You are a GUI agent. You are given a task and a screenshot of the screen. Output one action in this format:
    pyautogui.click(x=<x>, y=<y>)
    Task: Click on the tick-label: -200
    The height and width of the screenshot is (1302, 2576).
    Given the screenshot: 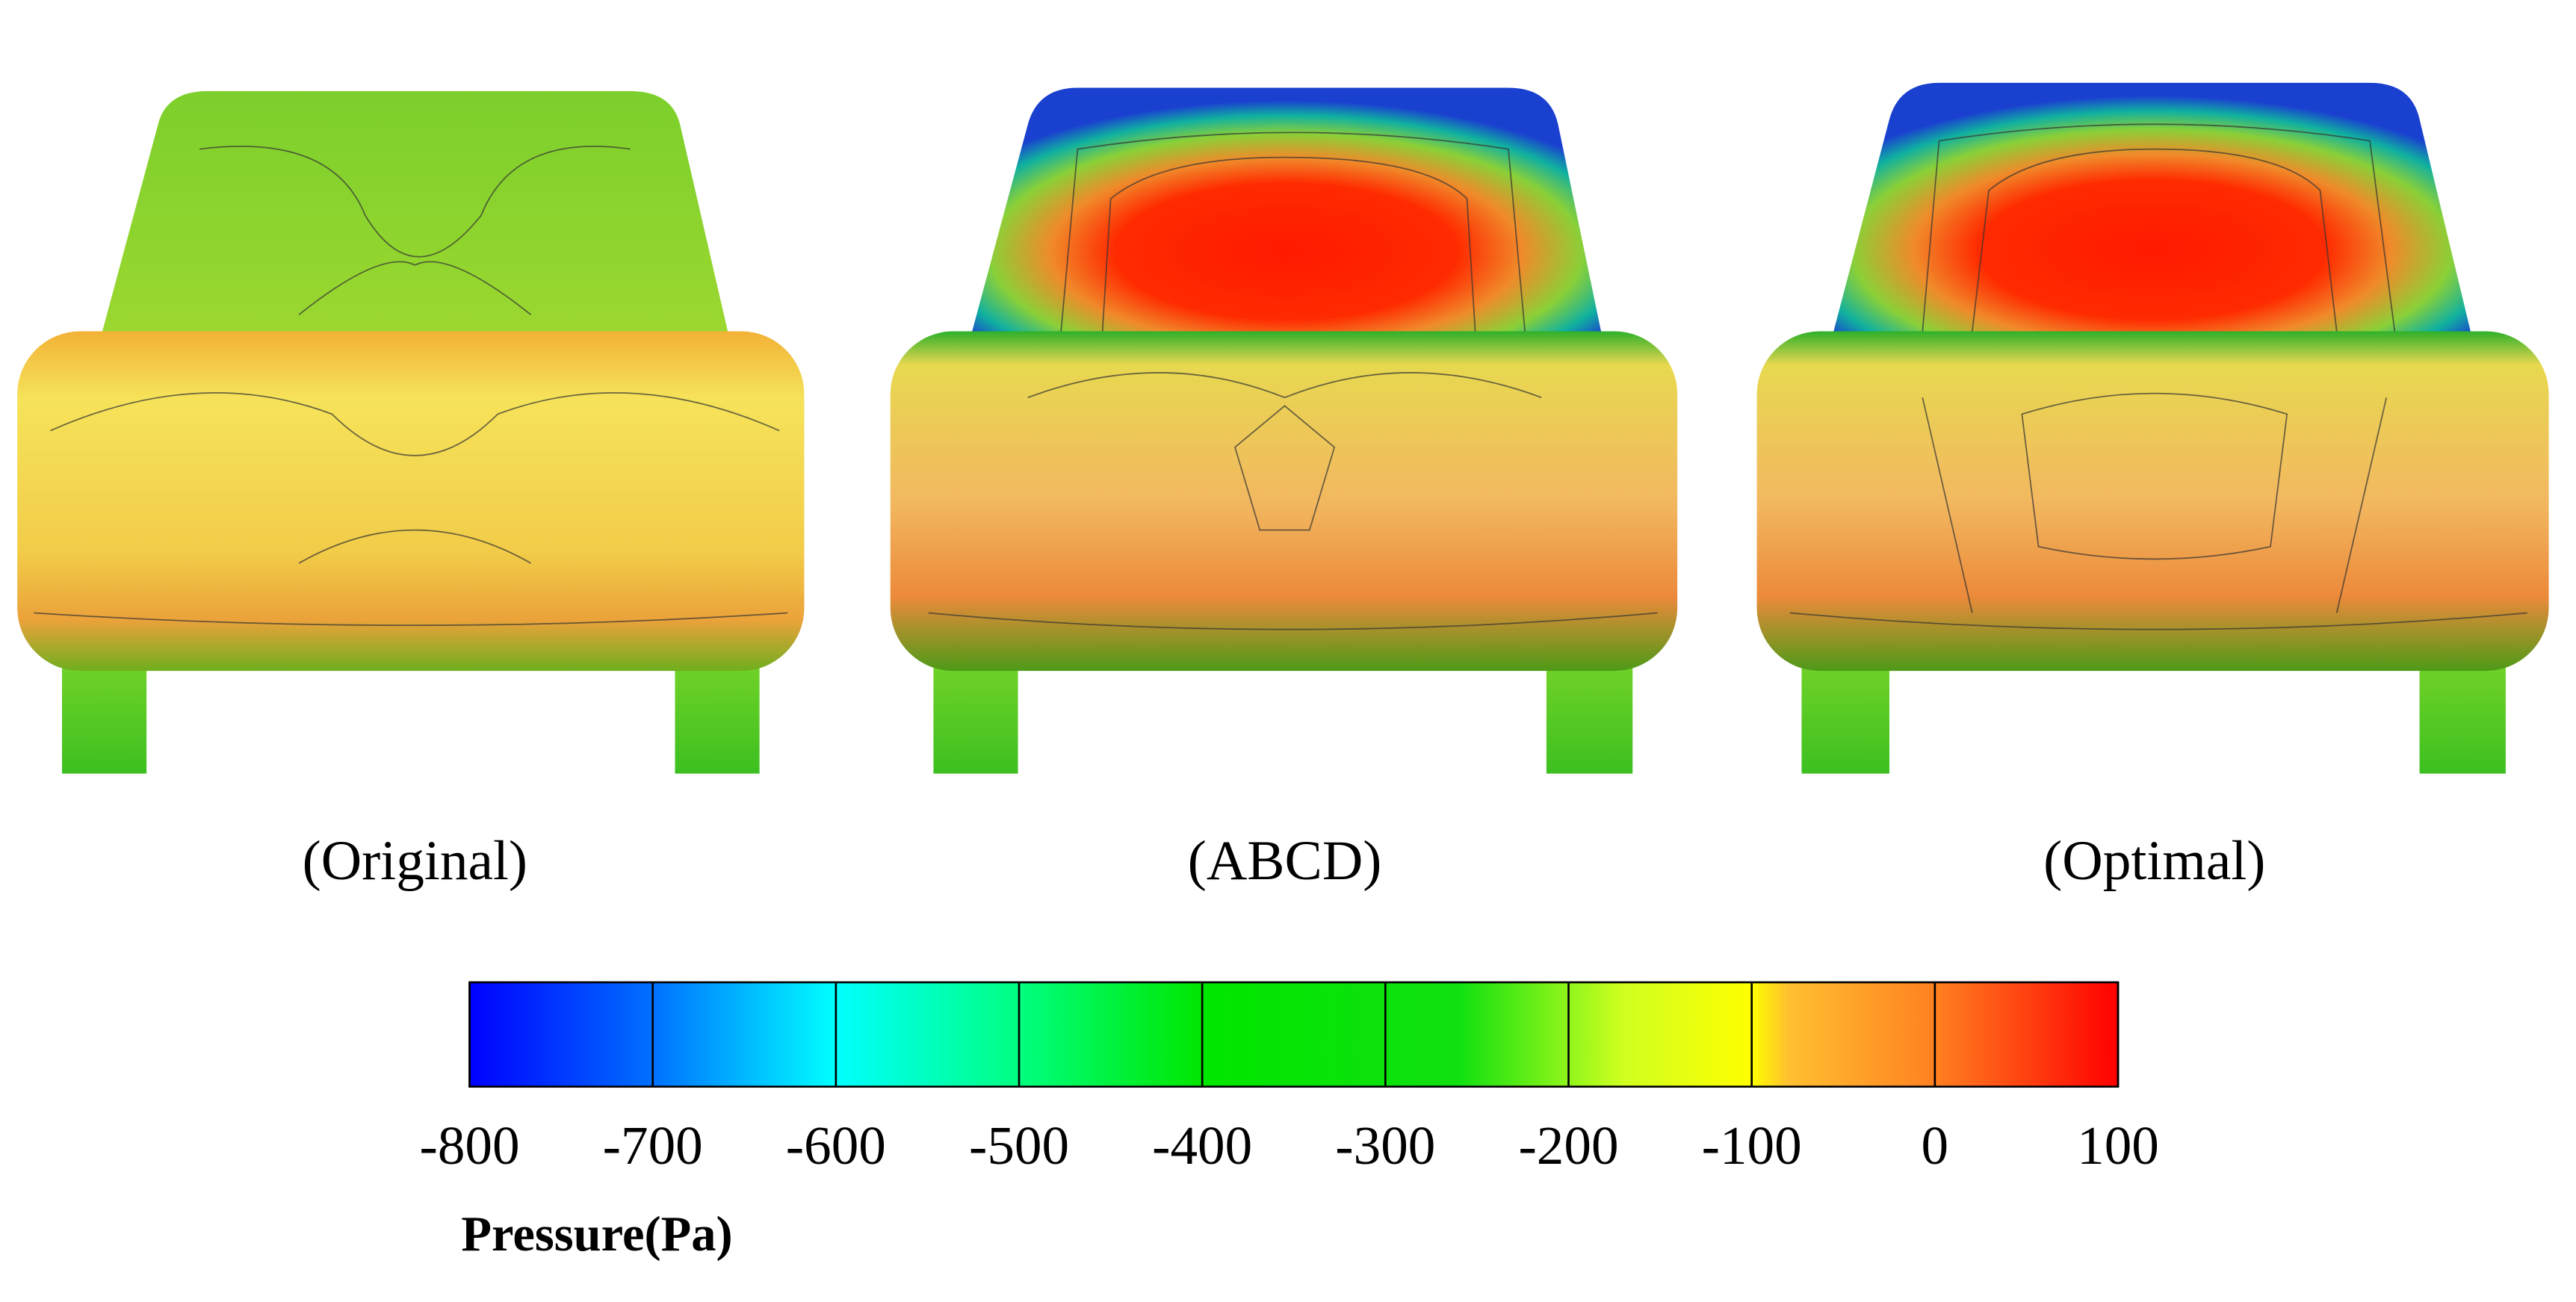 What is the action you would take?
    pyautogui.click(x=1568, y=1145)
    